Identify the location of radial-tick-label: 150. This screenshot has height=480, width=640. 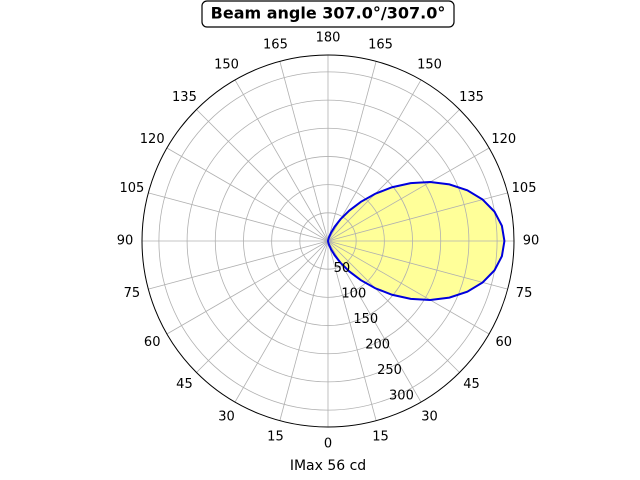
(365, 319).